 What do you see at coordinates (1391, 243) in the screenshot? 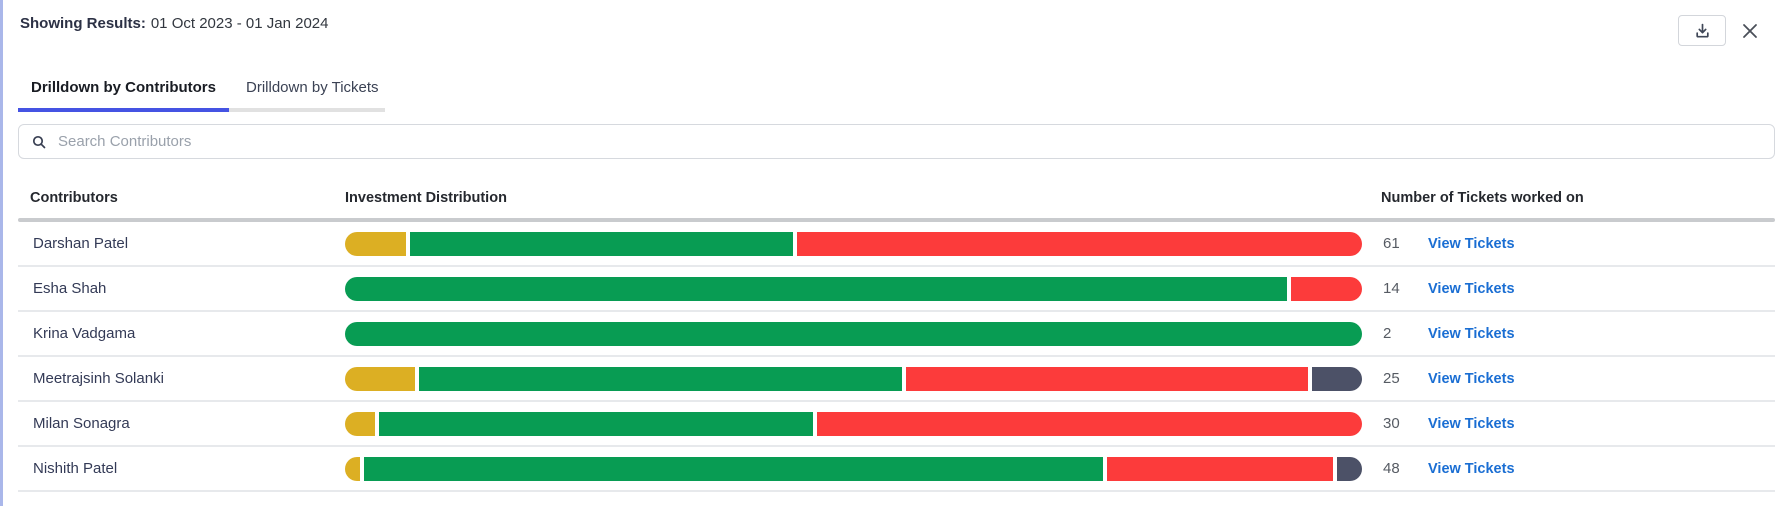
I see `tickets-count: 61` at bounding box center [1391, 243].